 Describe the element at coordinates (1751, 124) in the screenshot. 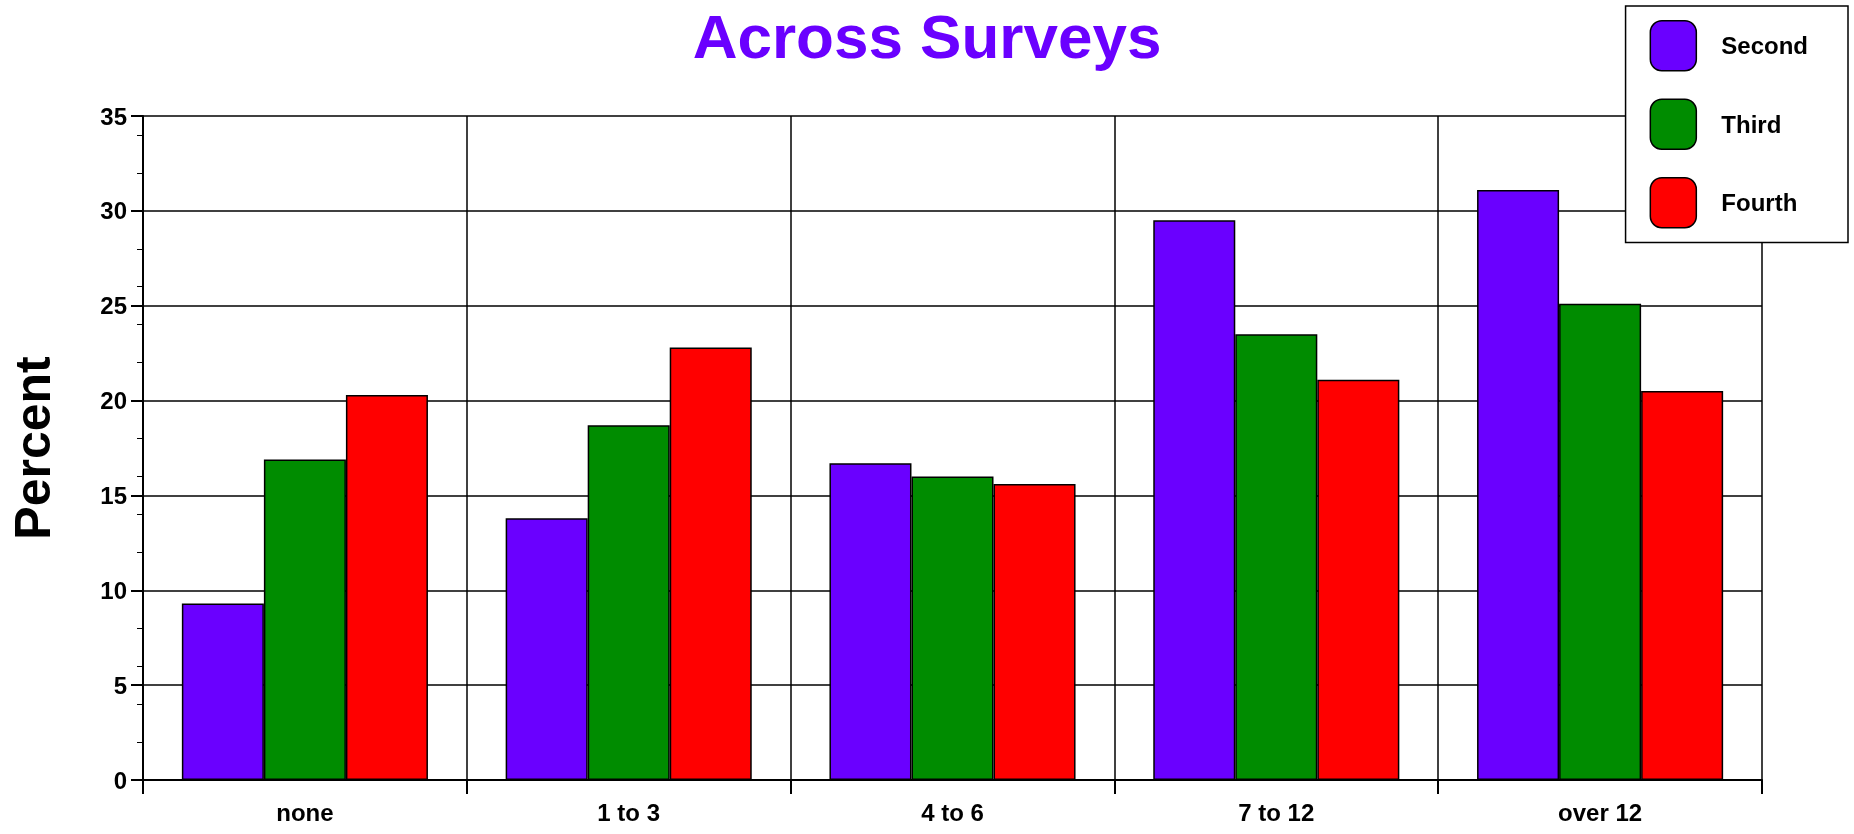

I see `legend-label: Third` at that location.